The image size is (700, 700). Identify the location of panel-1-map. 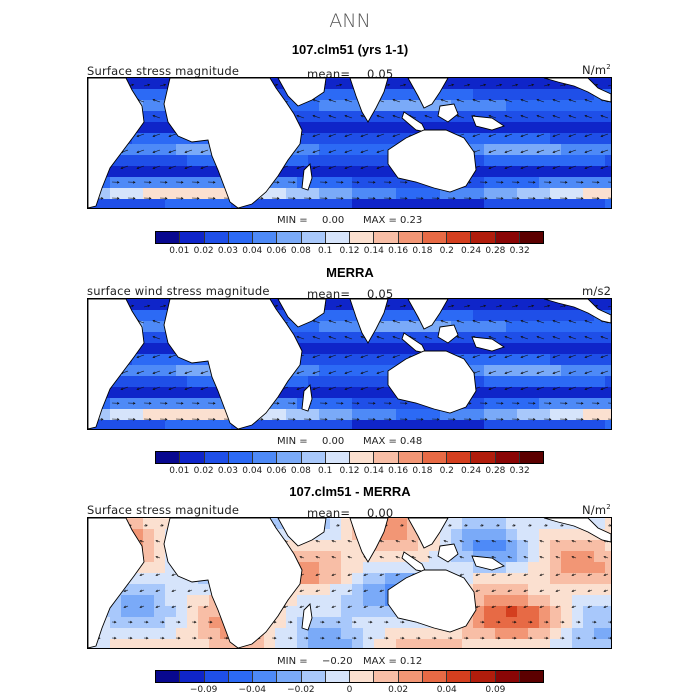
(349, 143).